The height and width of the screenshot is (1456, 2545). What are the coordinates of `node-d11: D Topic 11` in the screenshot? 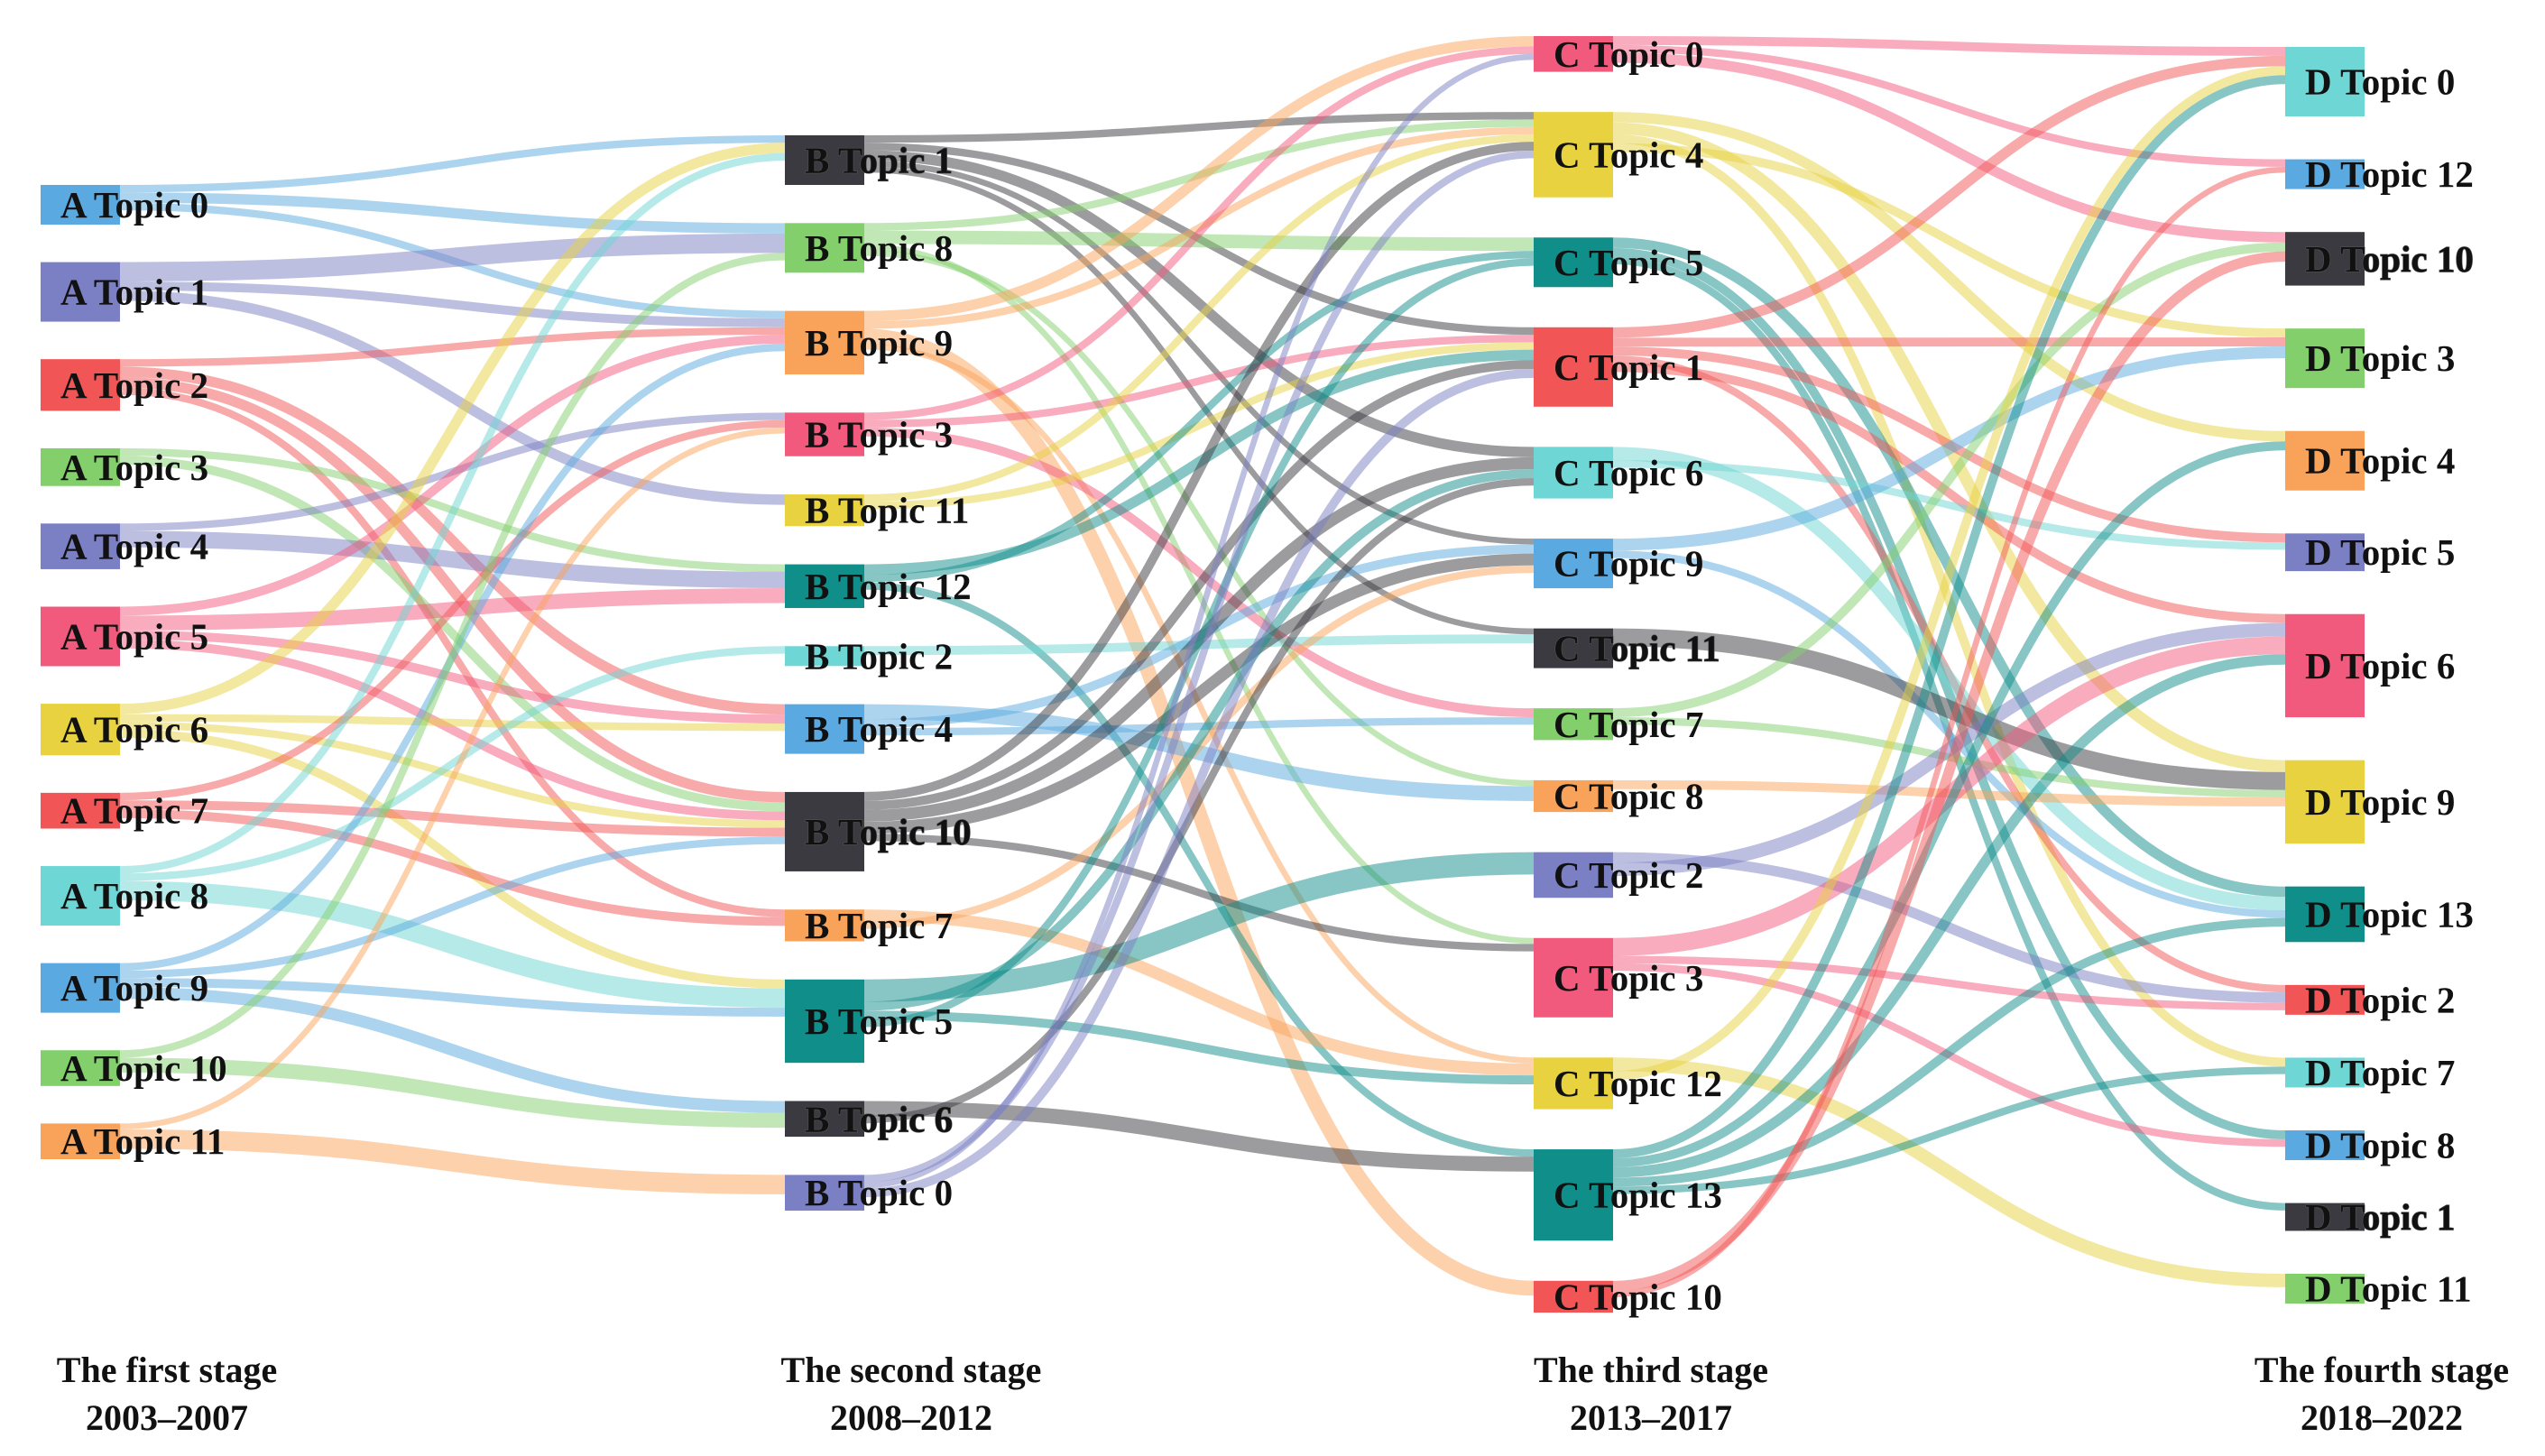 It's located at (2379, 1289).